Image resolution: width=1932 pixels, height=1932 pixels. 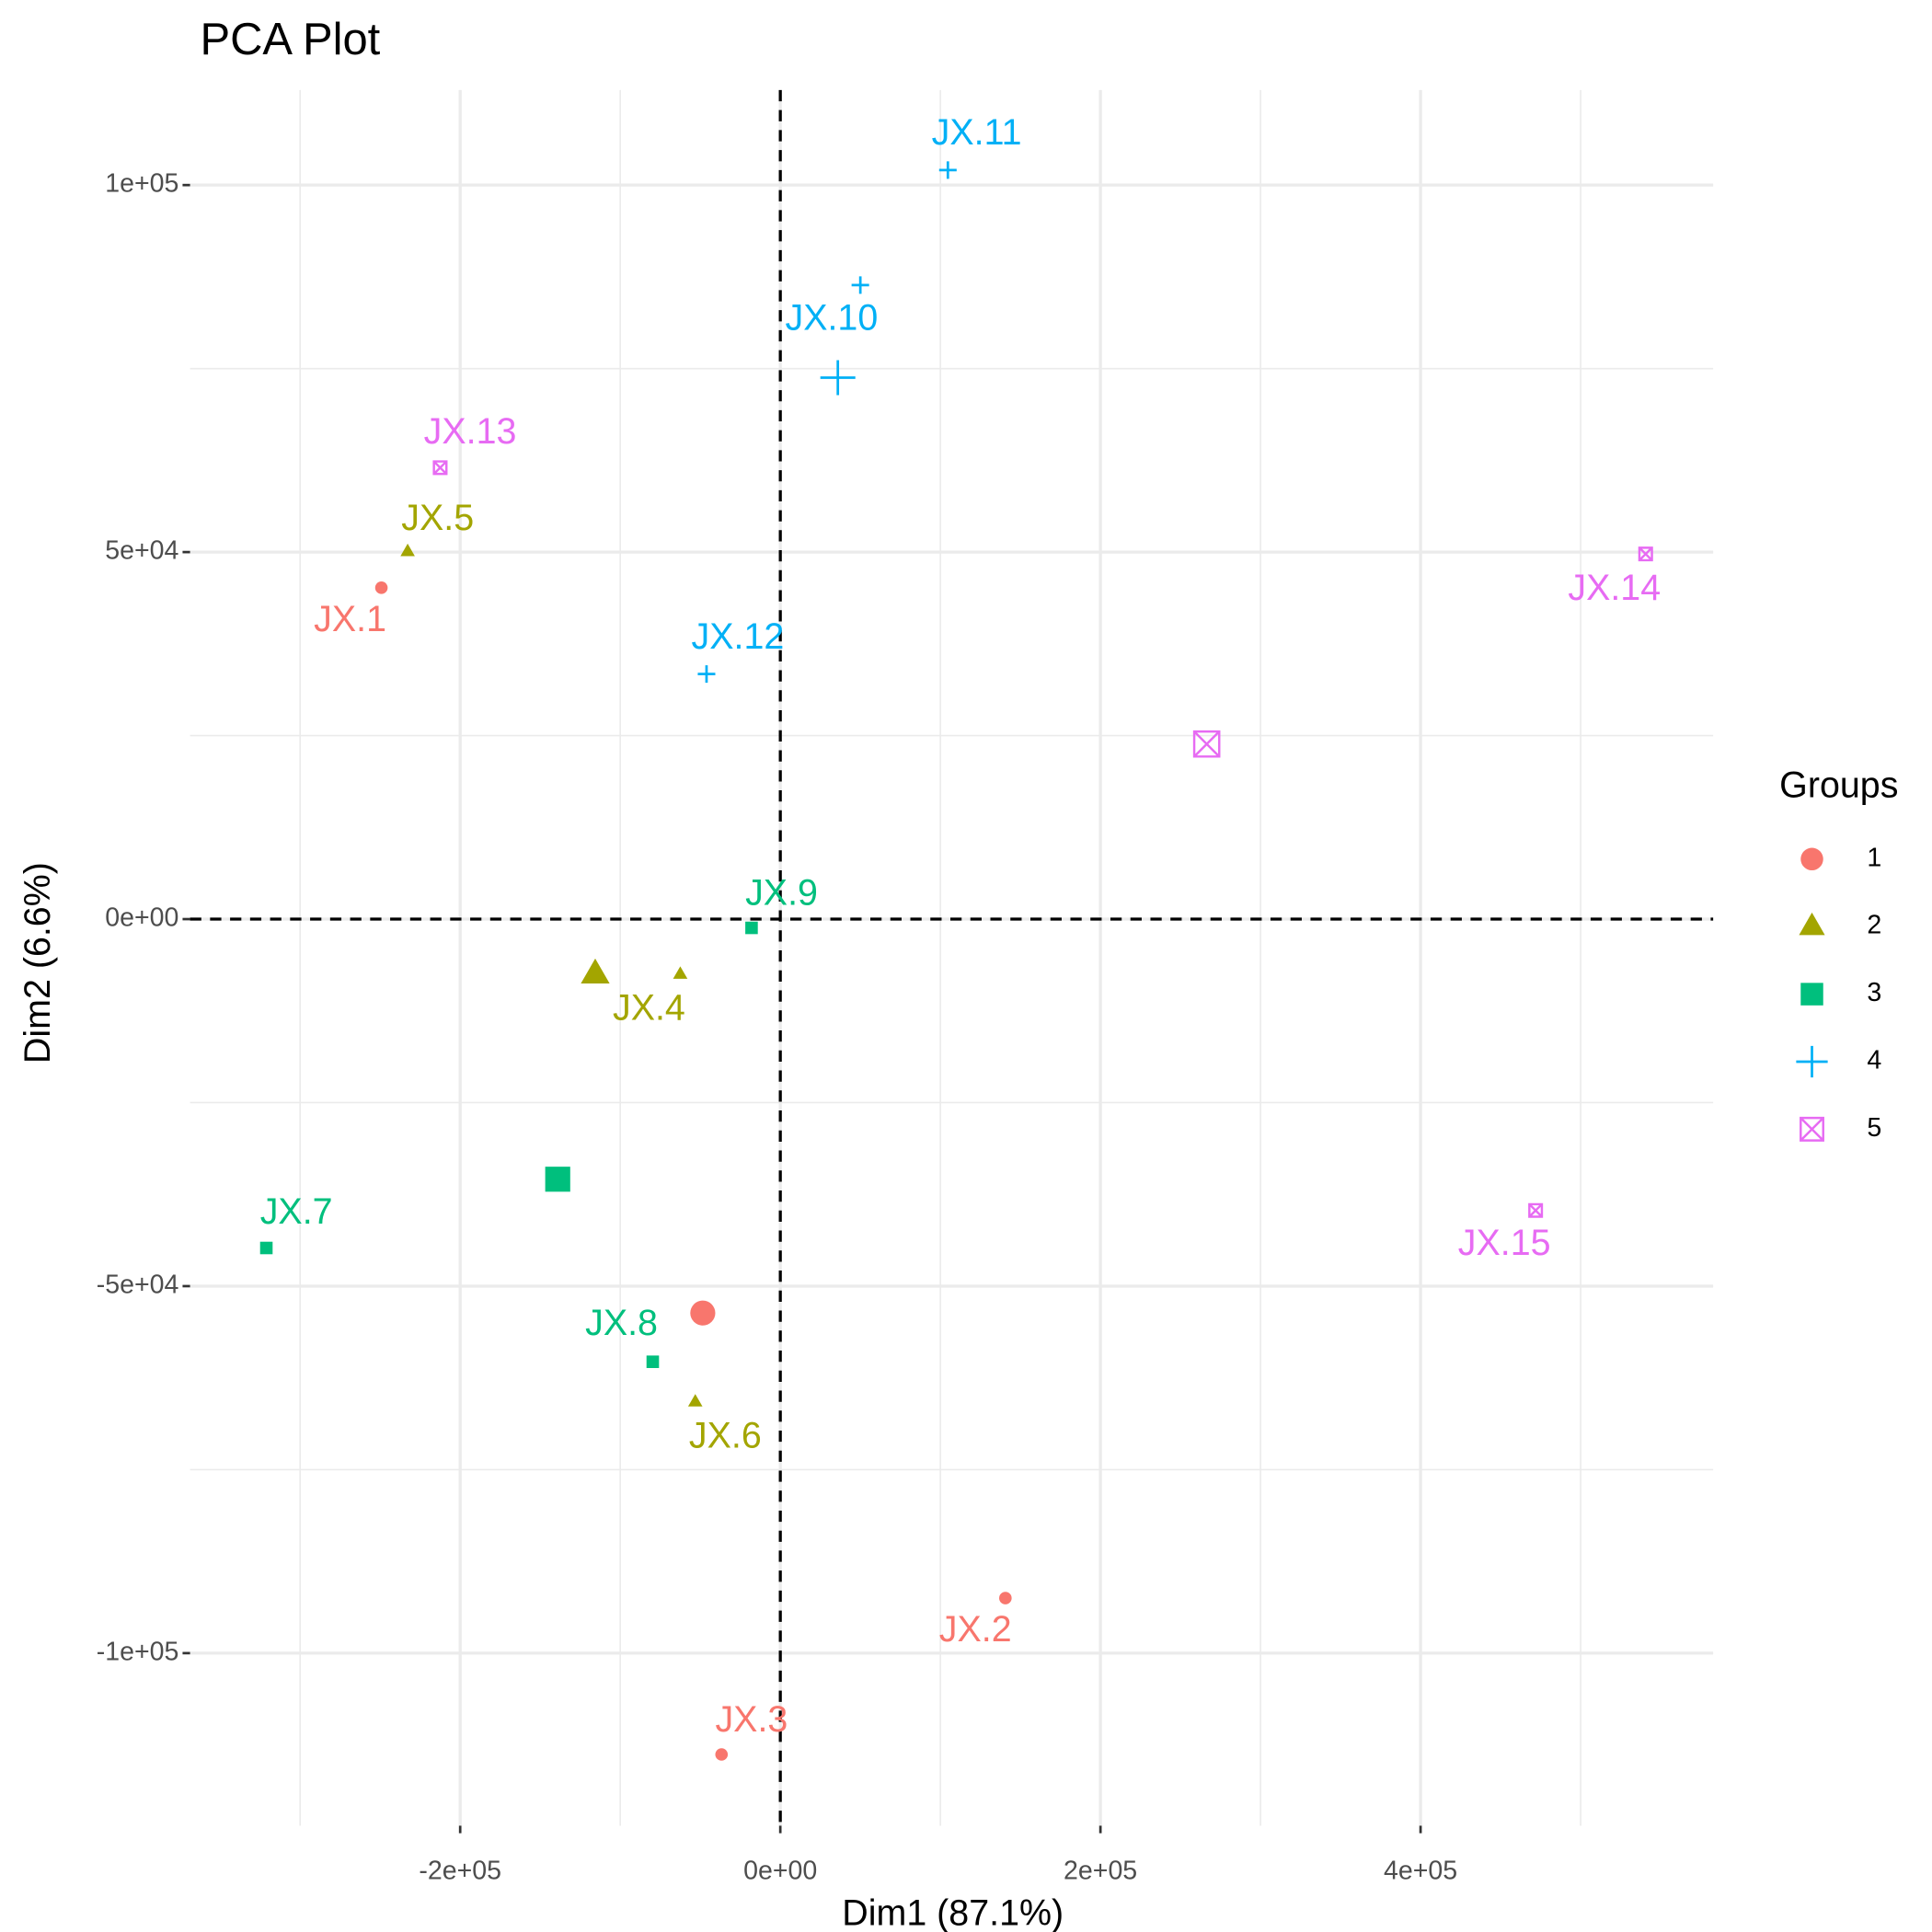 I want to click on legend-label: 3, so click(x=1874, y=993).